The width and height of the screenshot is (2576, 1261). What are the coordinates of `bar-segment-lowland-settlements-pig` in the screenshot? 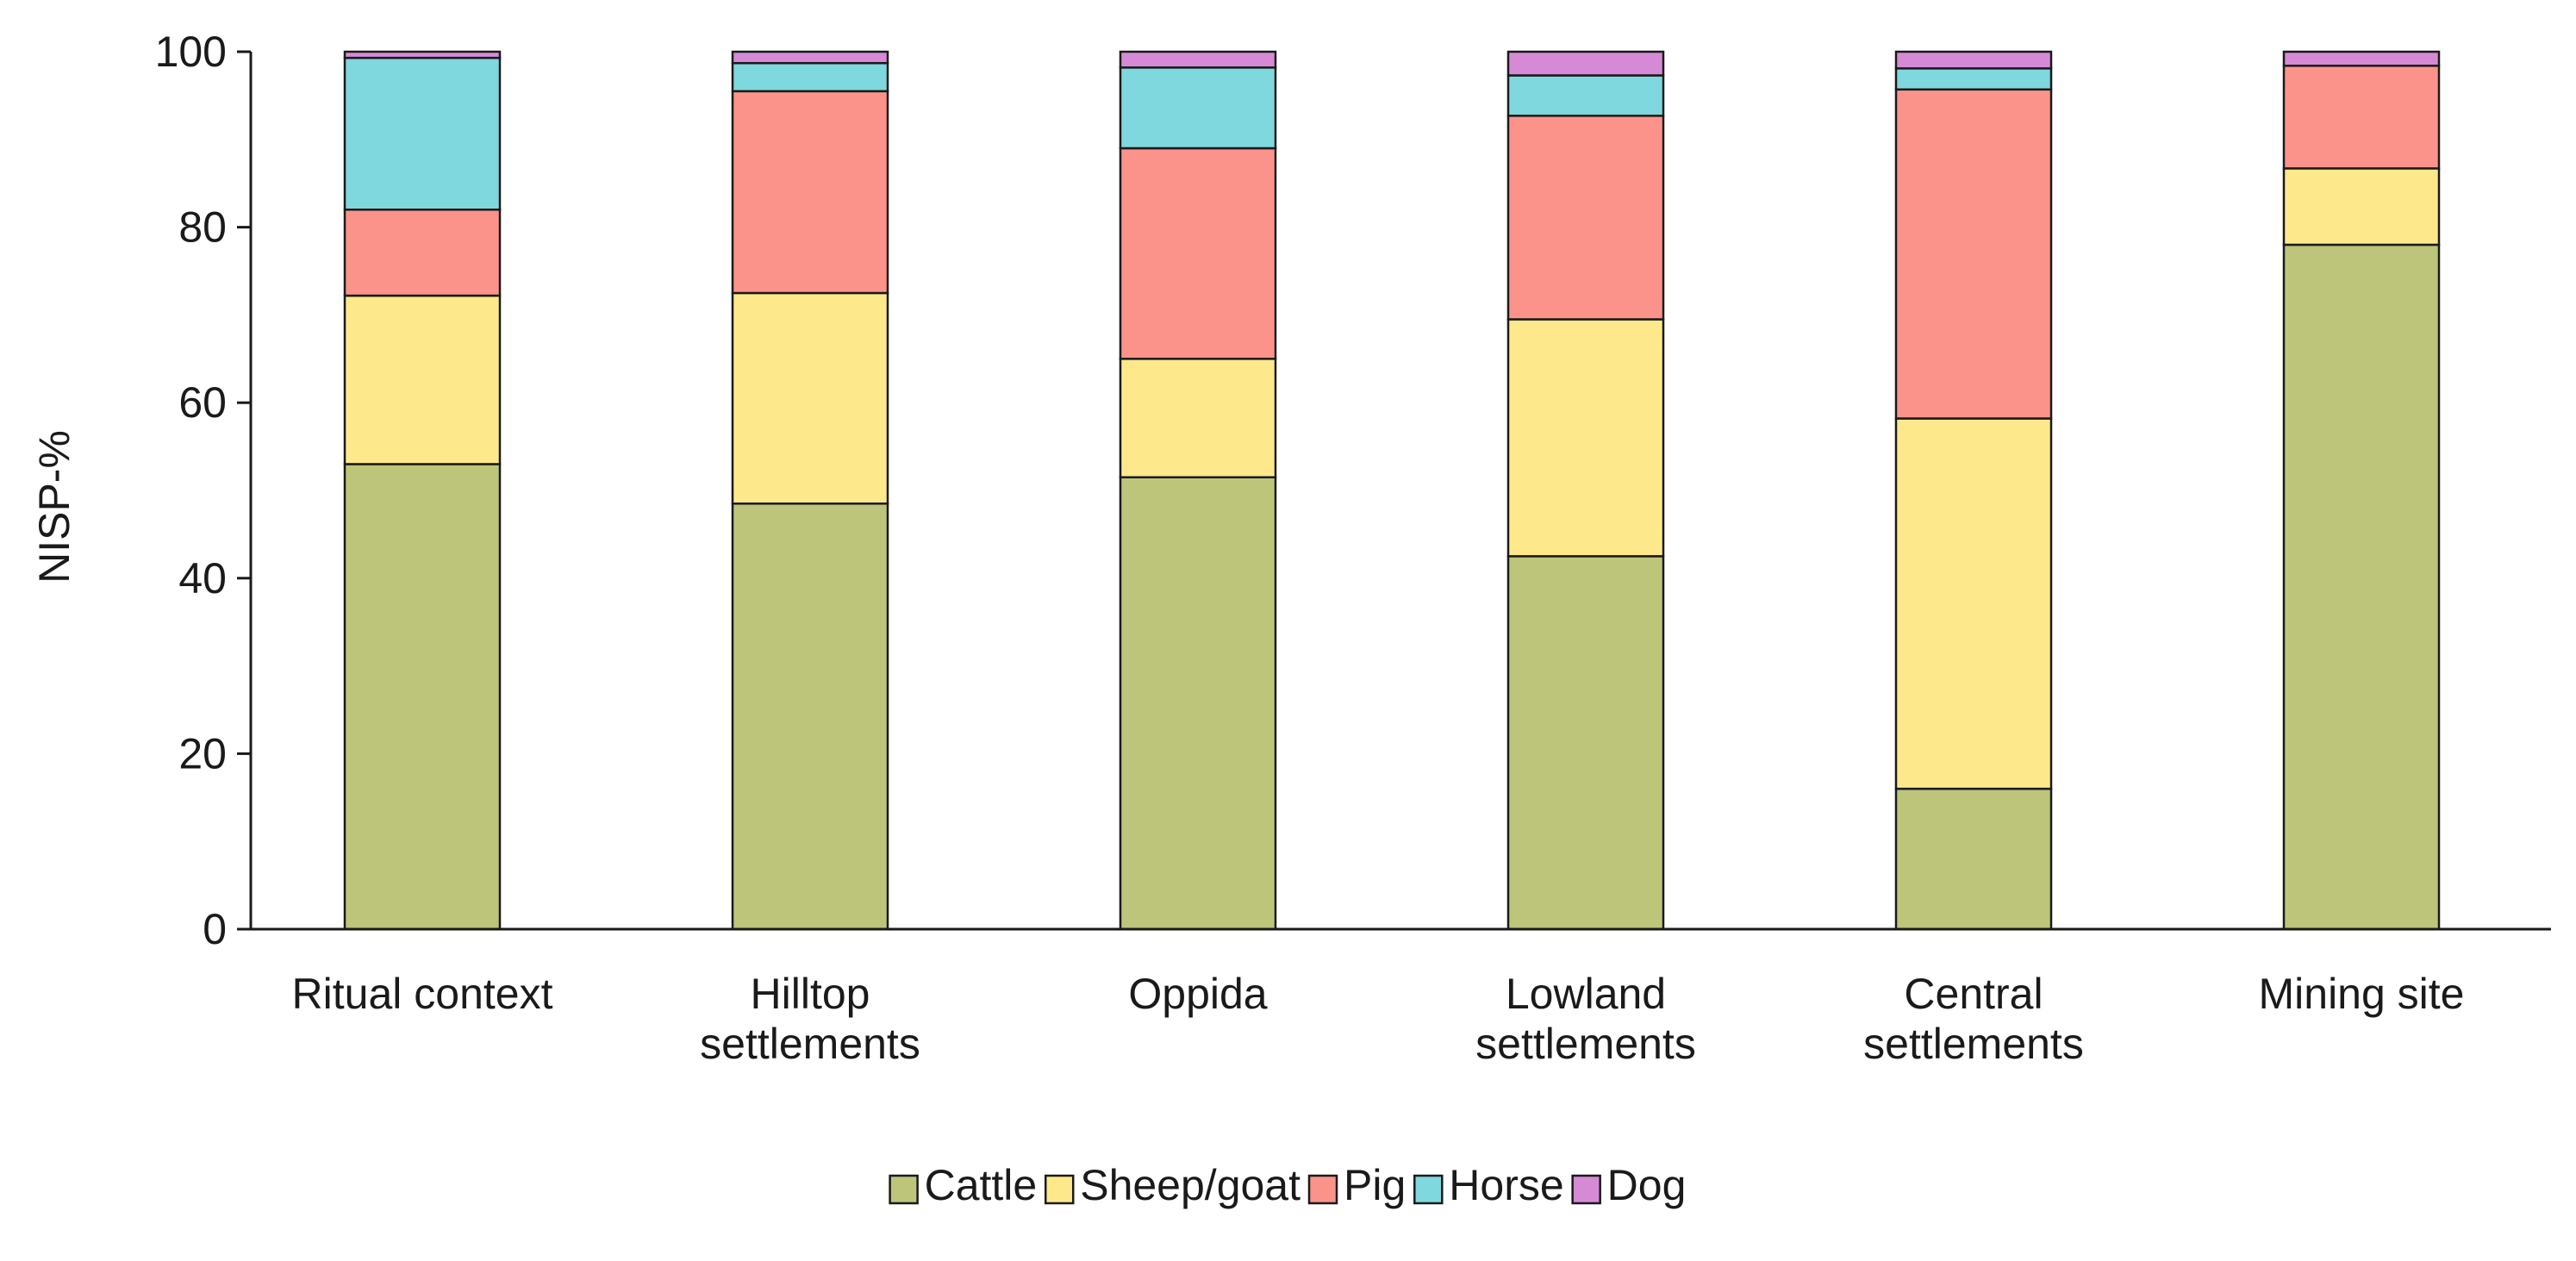 It's located at (1585, 218).